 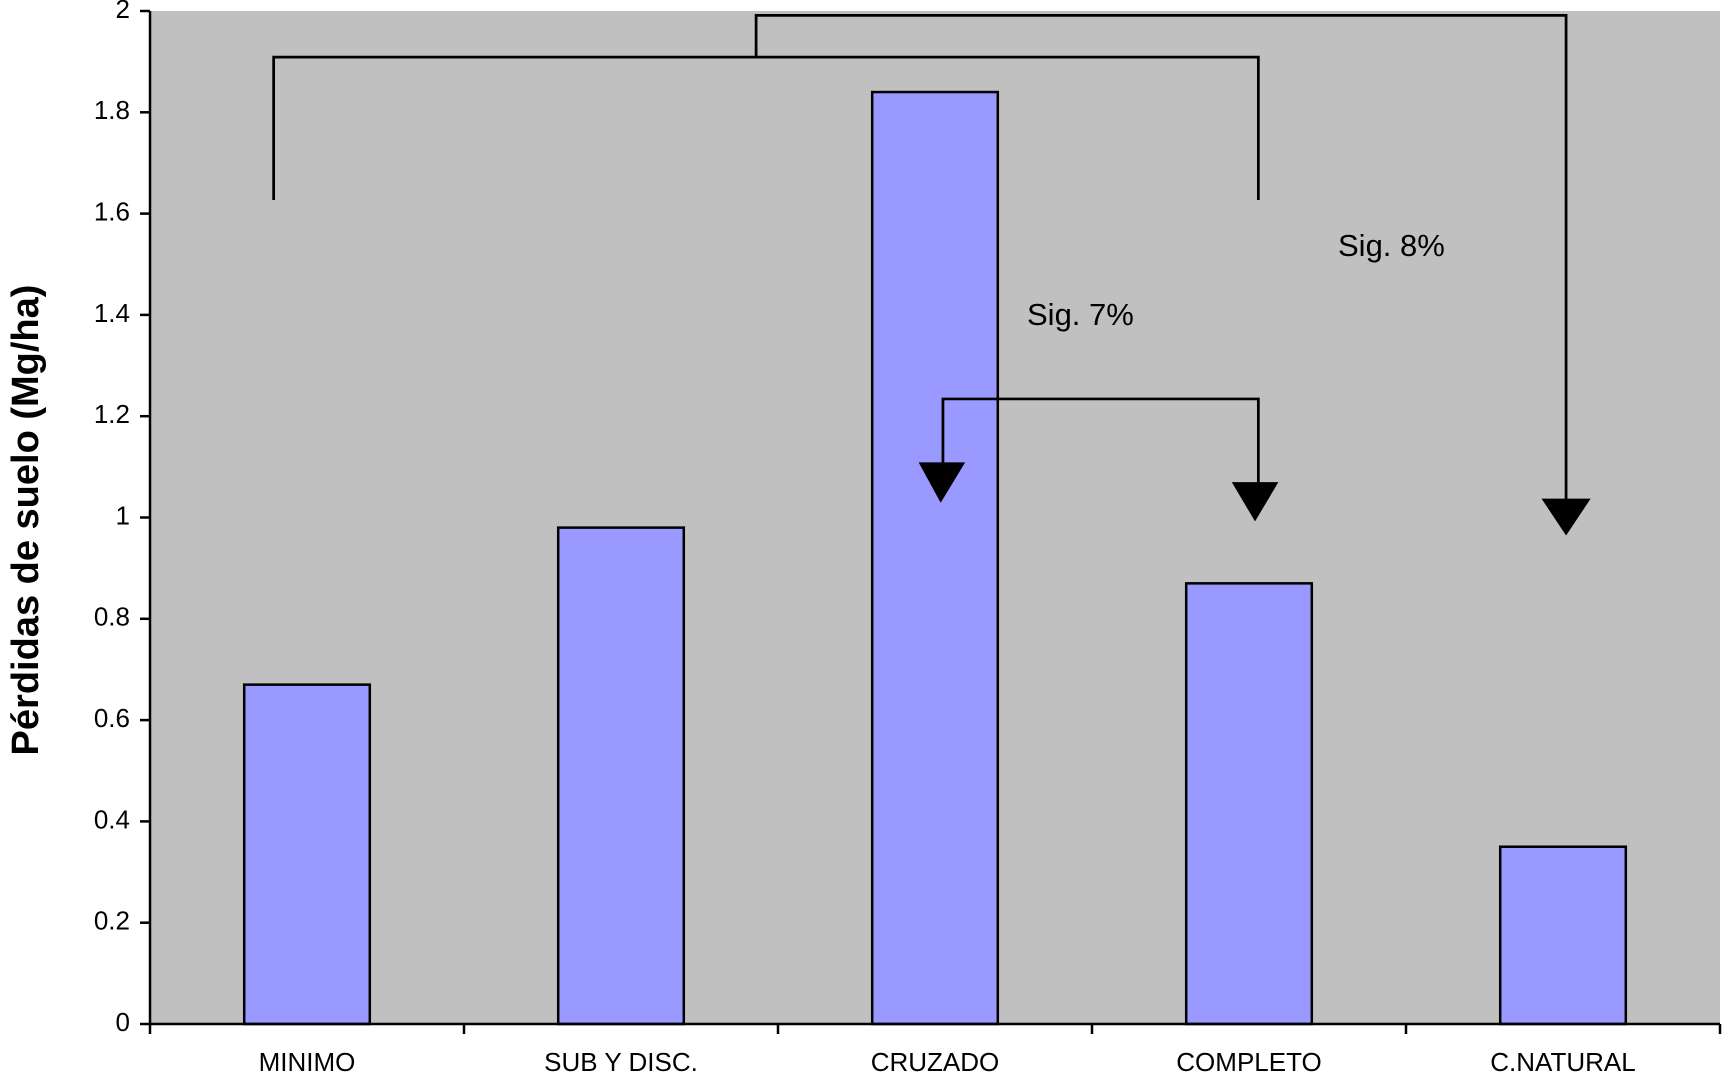 What do you see at coordinates (1080, 314) in the screenshot?
I see `annotation: Sig. 7%` at bounding box center [1080, 314].